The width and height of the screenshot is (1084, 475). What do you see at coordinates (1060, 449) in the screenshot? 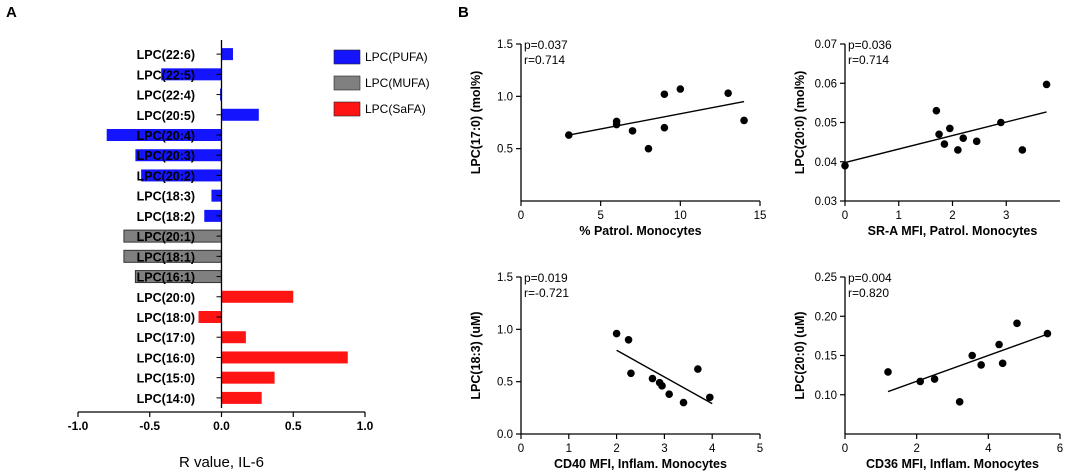
I see `x-tick-label: 6` at bounding box center [1060, 449].